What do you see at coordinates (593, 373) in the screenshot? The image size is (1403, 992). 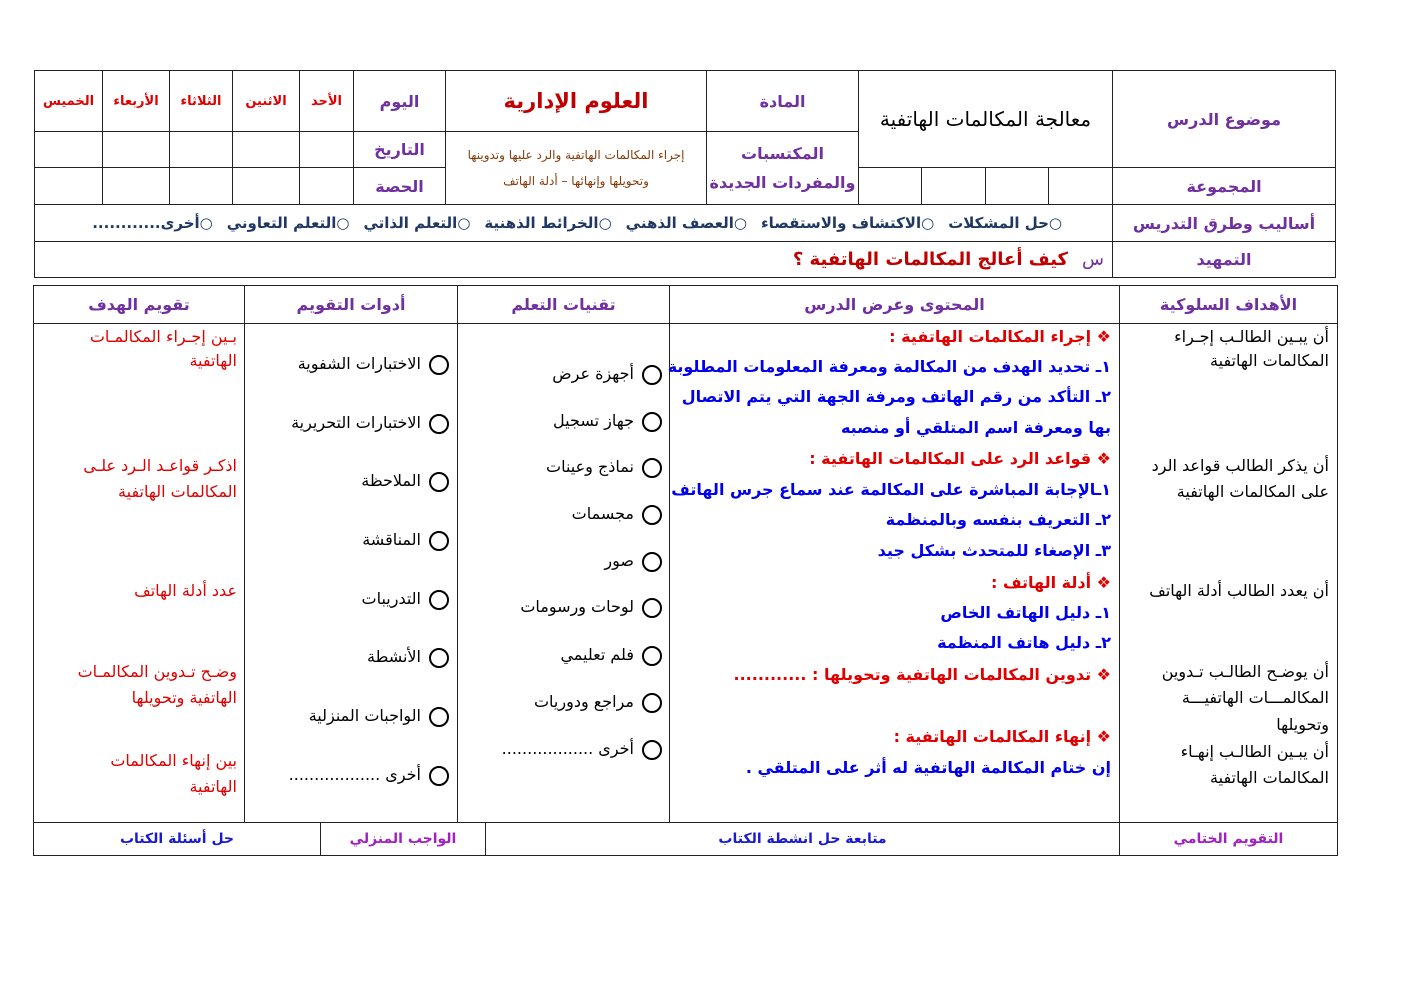 I see `technique-label: أجهزة عرض` at bounding box center [593, 373].